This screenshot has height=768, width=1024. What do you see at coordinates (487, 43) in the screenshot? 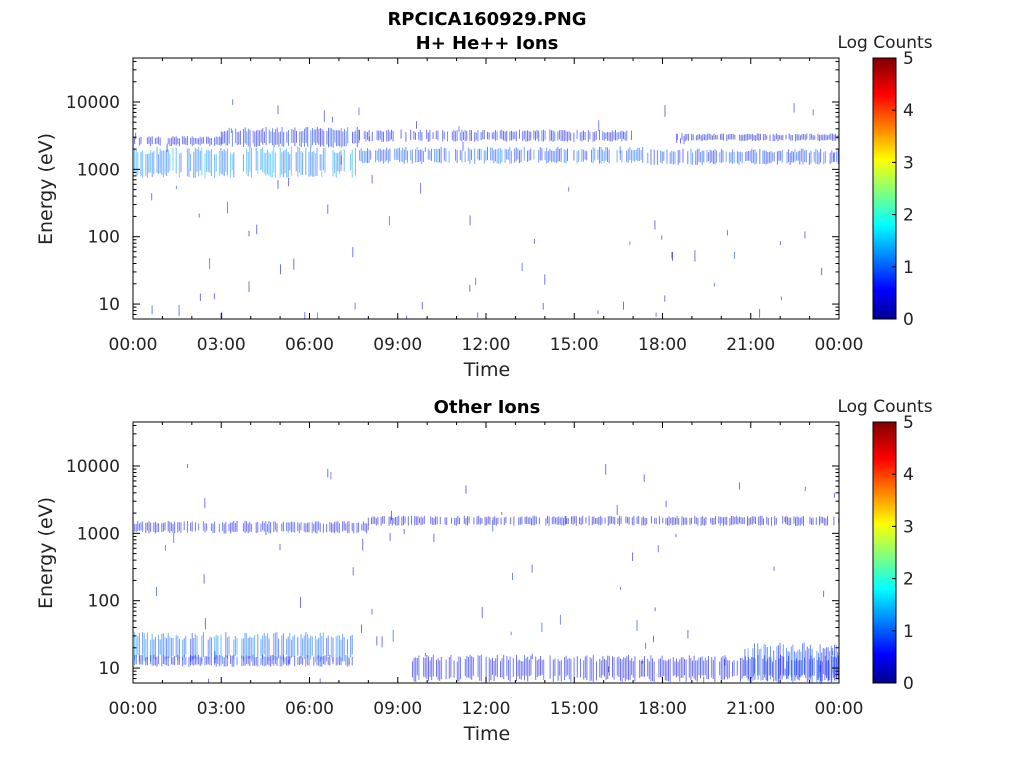
I see `panel-title: H+ He++ Ions` at bounding box center [487, 43].